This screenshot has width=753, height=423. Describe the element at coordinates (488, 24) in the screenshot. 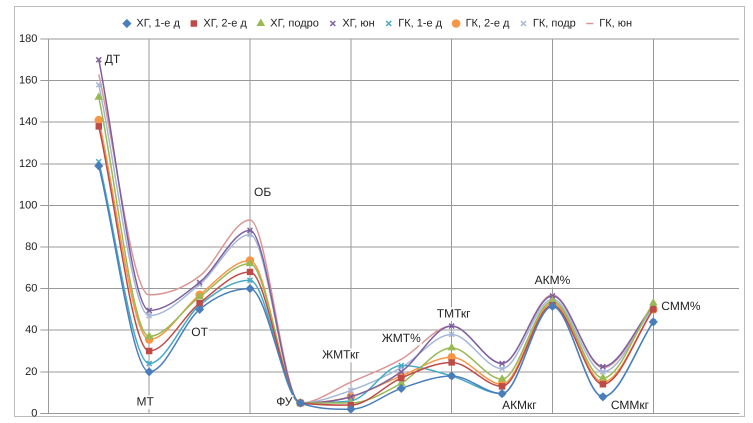

I see `legend-label: ГК, 2-е д` at that location.